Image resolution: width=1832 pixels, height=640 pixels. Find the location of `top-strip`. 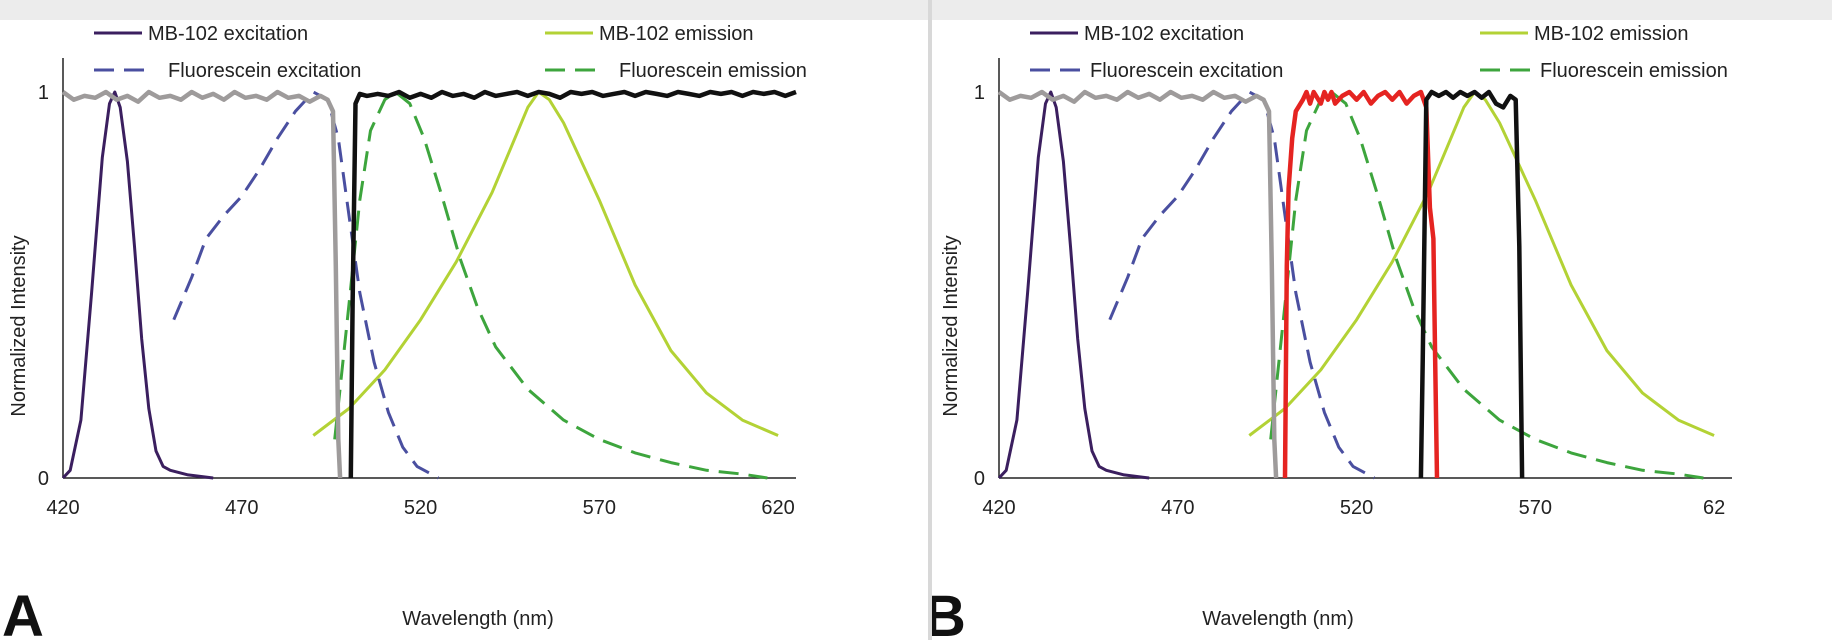

top-strip is located at coordinates (916, 10).